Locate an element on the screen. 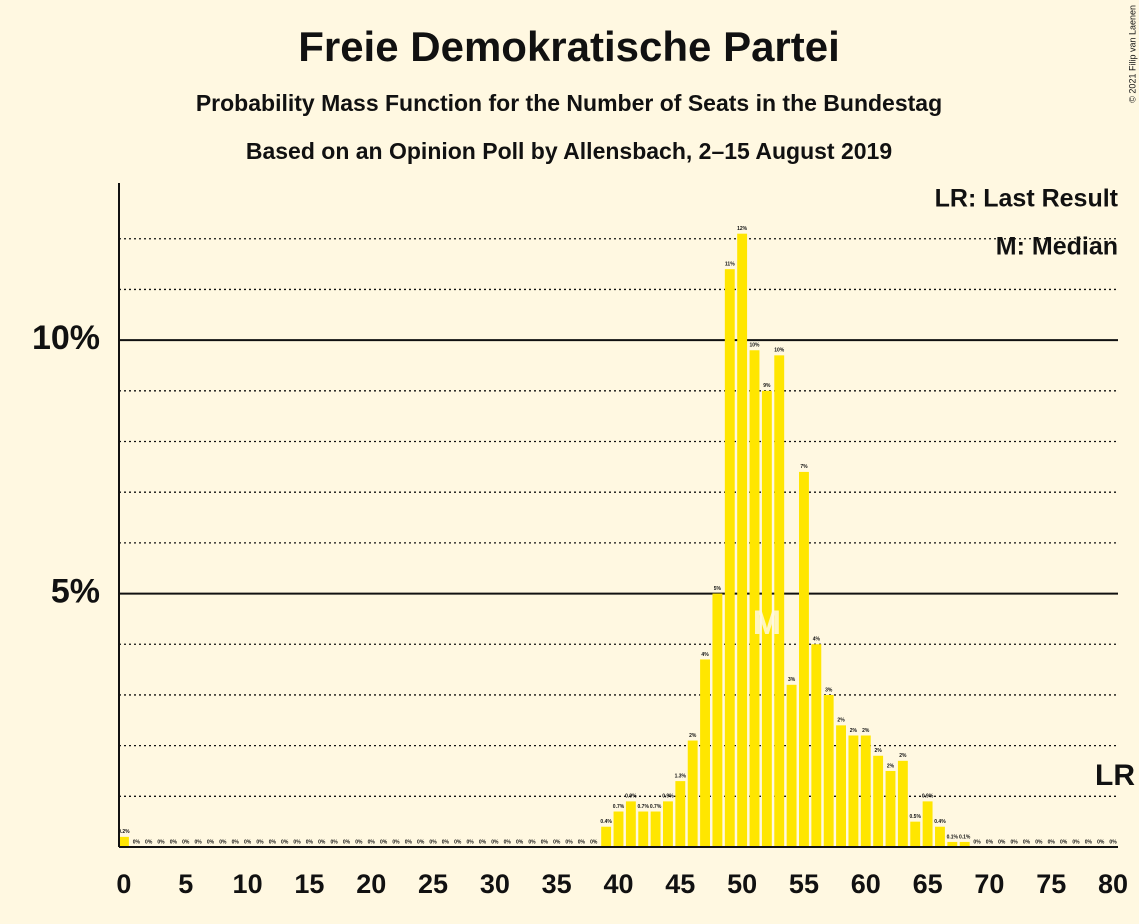 This screenshot has height=924, width=1139. x-tick-label: 75 is located at coordinates (1051, 884).